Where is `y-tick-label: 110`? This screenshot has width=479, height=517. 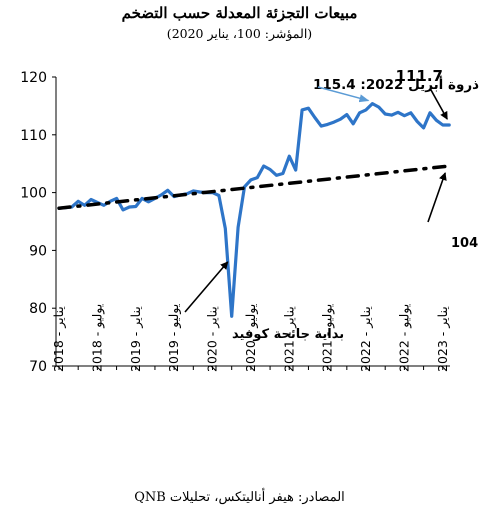 y-tick-label: 110 is located at coordinates (33, 136).